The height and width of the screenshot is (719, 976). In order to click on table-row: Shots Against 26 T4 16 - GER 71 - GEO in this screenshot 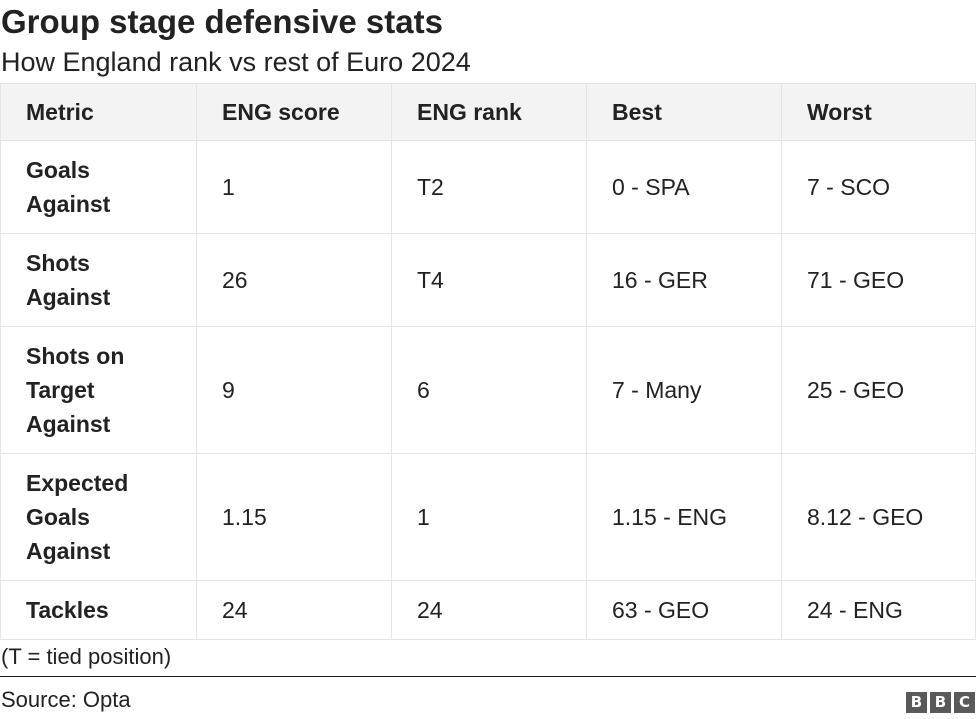, I will do `click(488, 280)`.